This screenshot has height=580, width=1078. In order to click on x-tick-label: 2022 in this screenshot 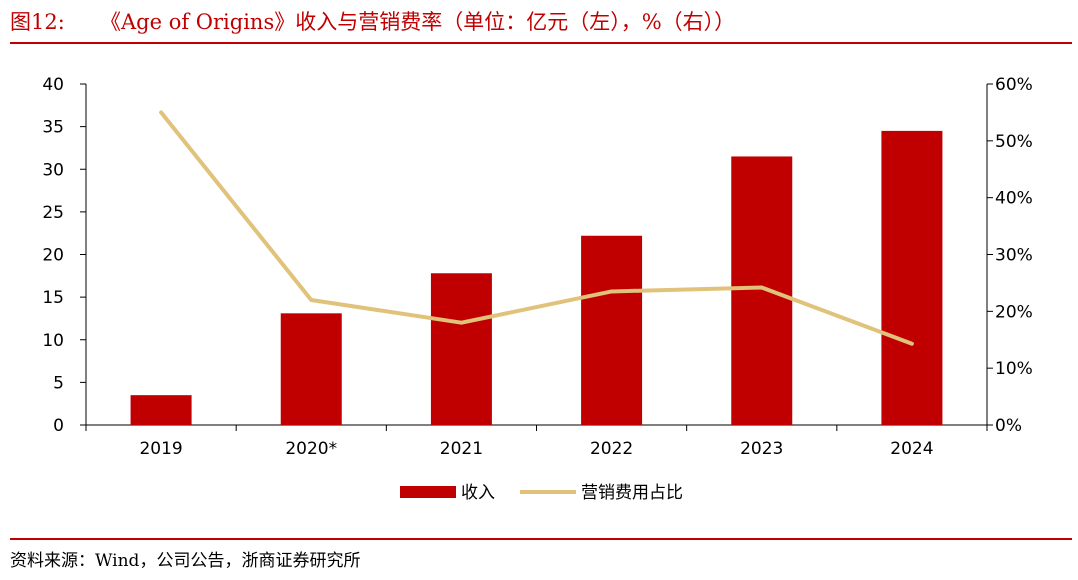, I will do `click(611, 449)`.